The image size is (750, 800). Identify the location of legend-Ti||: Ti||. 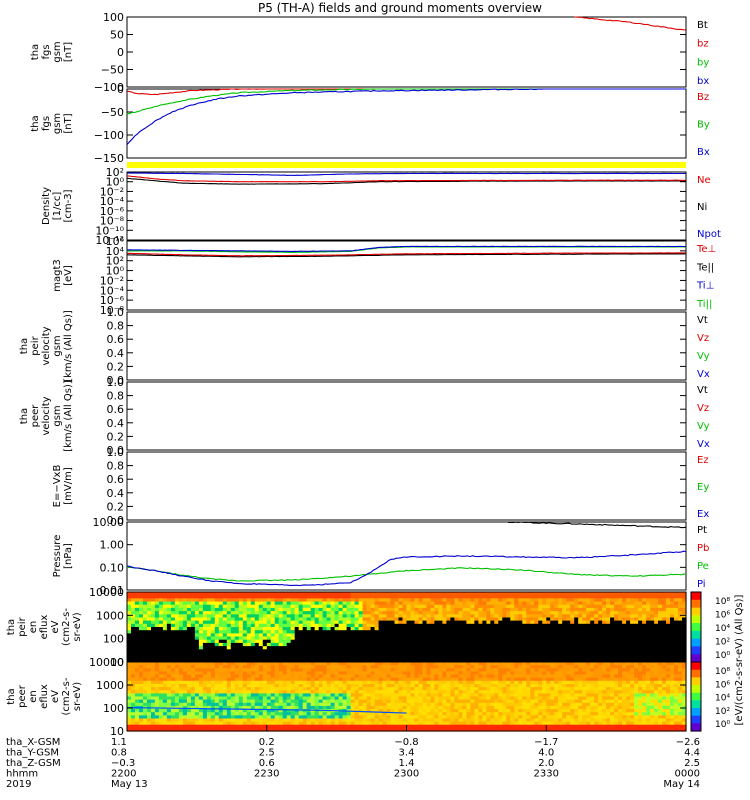
(704, 304).